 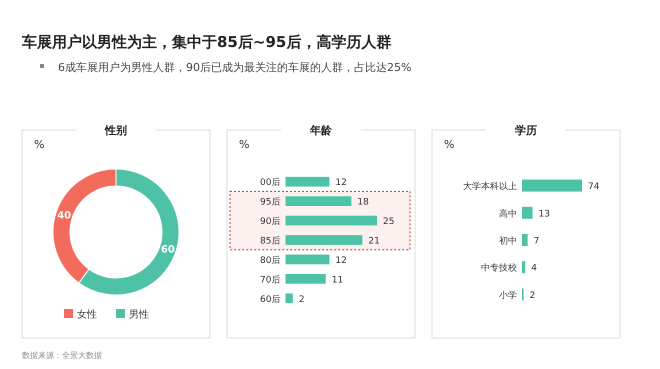 I want to click on text: 6成车展用户为男性人群，90后已成为最关注的车展的人群，占比达25%, so click(x=235, y=67).